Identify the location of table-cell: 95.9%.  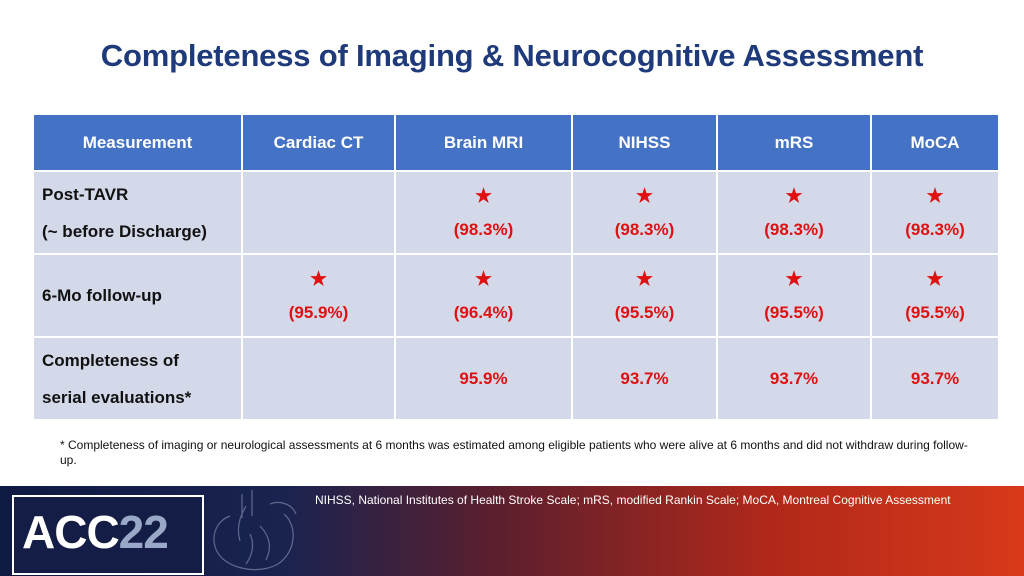
(483, 378).